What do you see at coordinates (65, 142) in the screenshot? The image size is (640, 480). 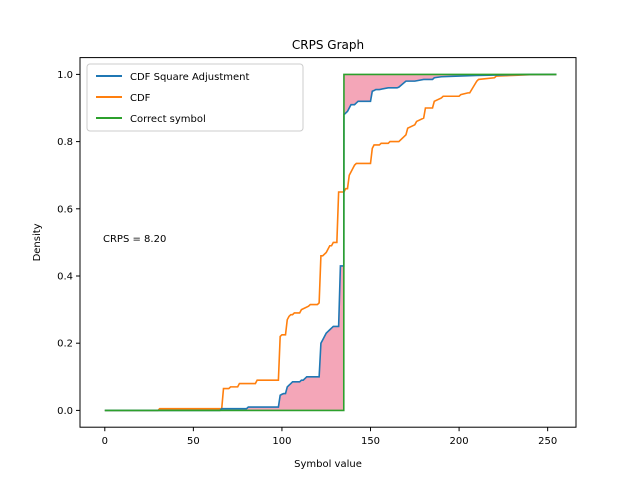 I see `y-tick-label: 0.8` at bounding box center [65, 142].